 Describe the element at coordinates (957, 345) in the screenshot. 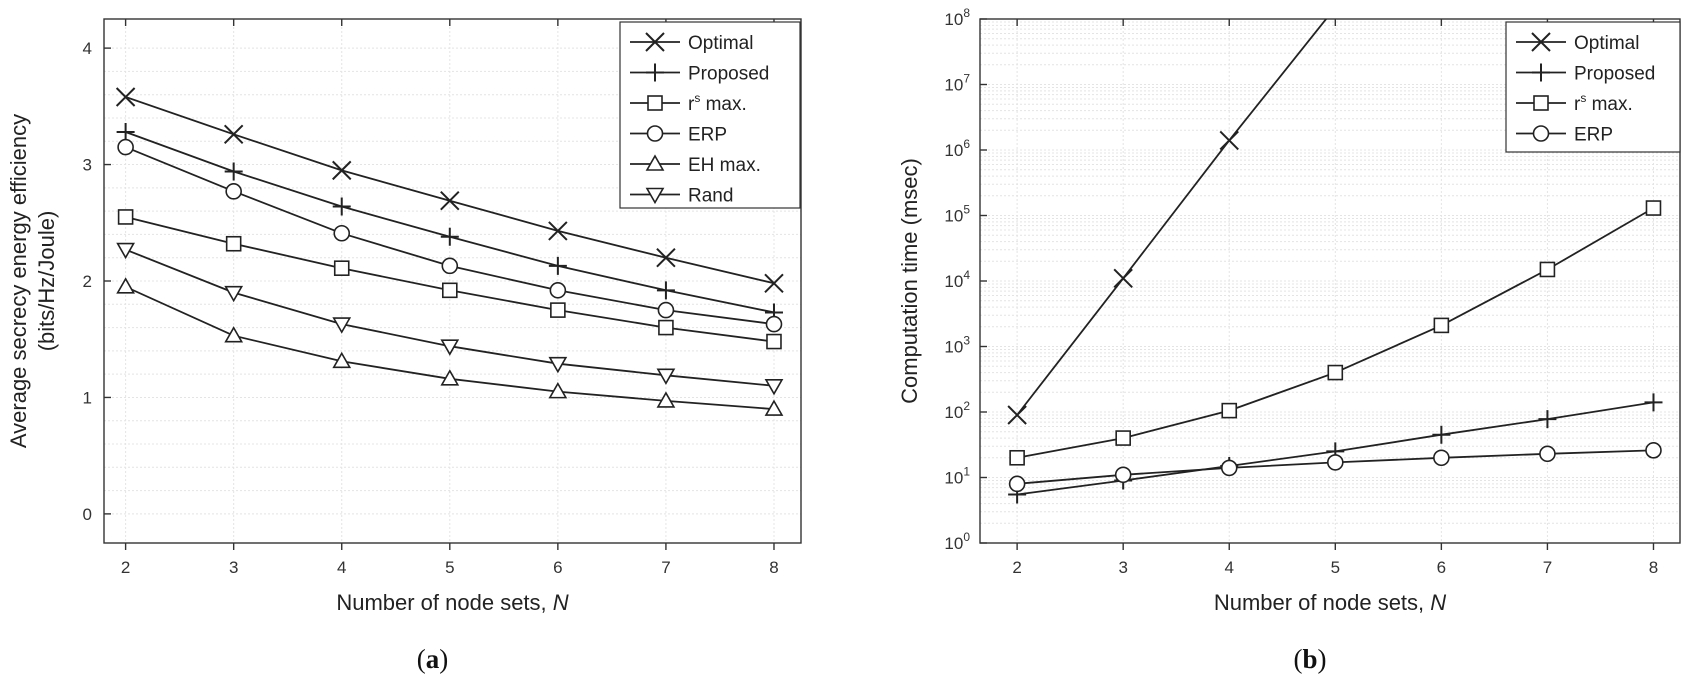

I see `y-tick-label: 10³` at that location.